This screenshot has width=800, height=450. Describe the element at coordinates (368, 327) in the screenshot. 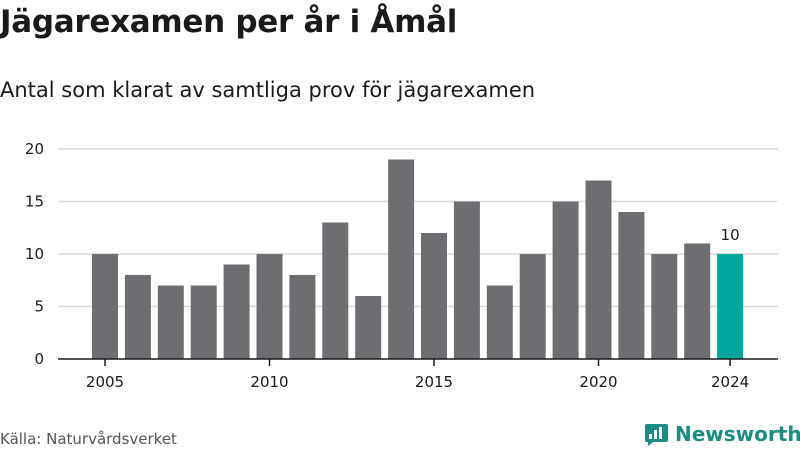

I see `bar-2013` at that location.